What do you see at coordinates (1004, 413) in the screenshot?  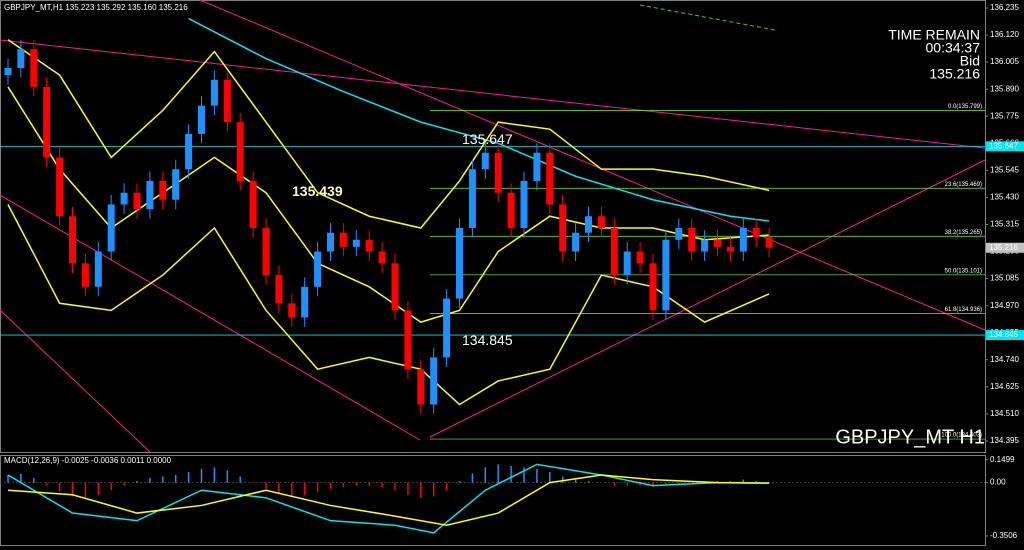 I see `y-tick-label: 134.510` at bounding box center [1004, 413].